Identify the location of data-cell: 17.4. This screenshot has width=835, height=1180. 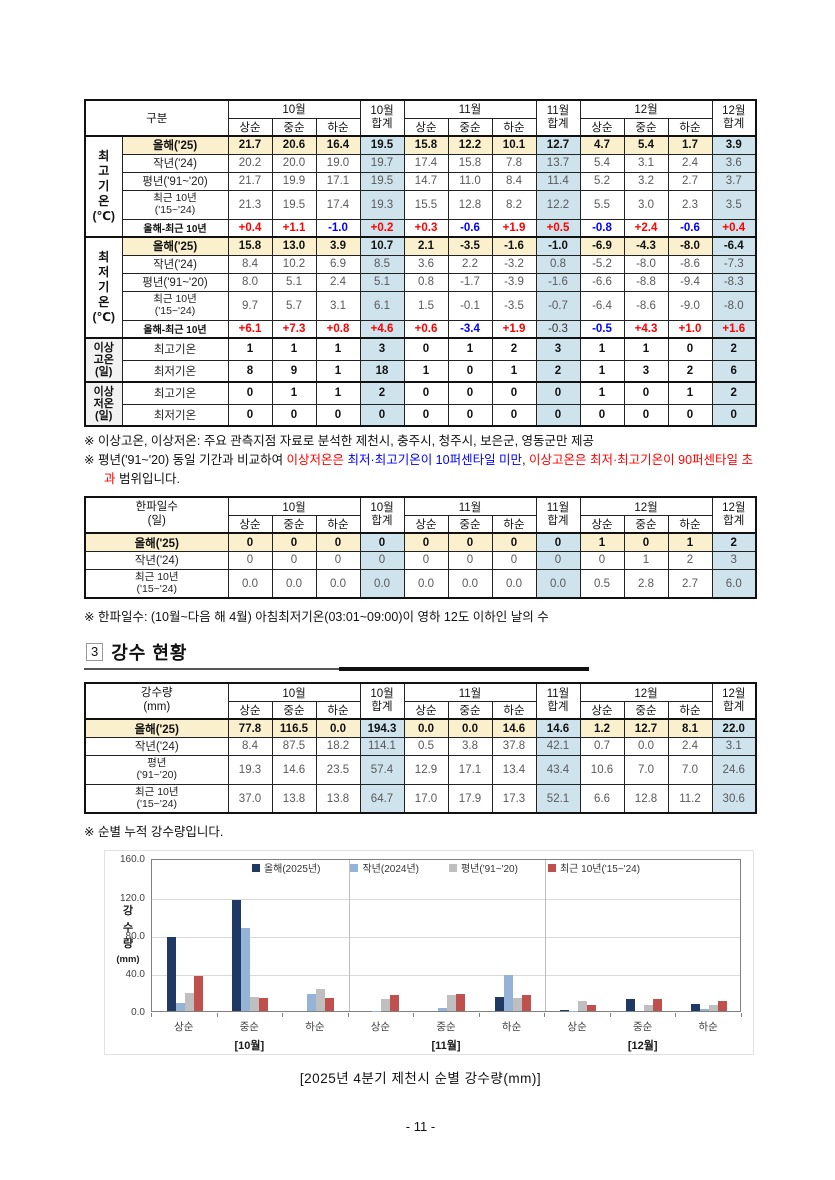
(338, 204).